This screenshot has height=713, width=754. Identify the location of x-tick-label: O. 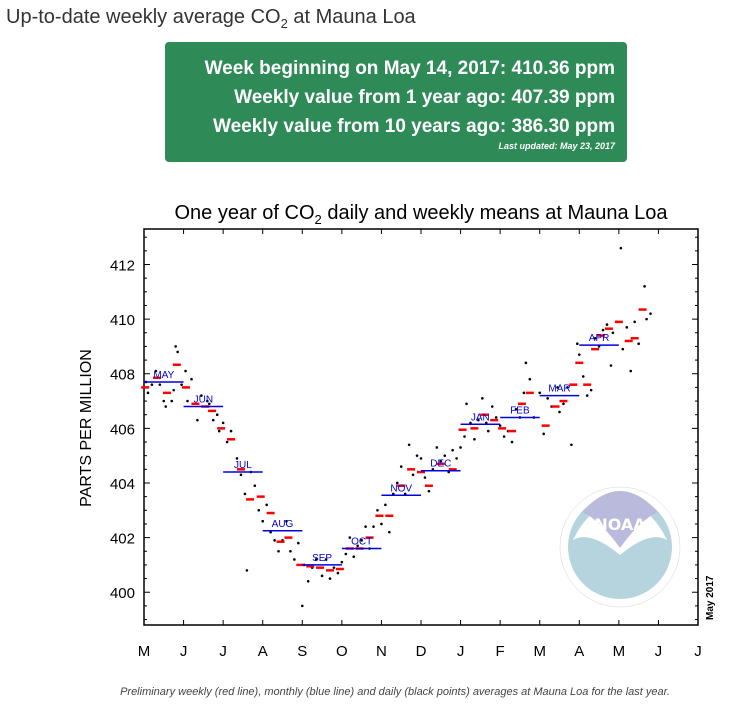
(342, 651).